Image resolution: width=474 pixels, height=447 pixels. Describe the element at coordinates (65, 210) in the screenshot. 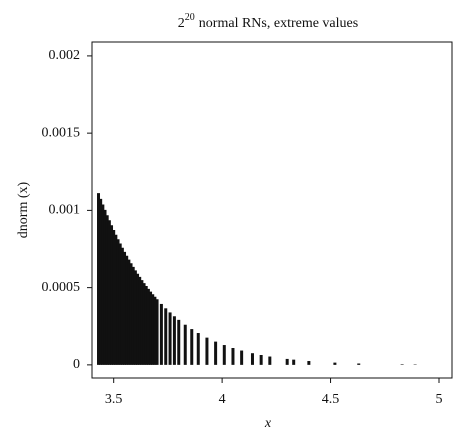

I see `y-tick-label: 0.001` at that location.